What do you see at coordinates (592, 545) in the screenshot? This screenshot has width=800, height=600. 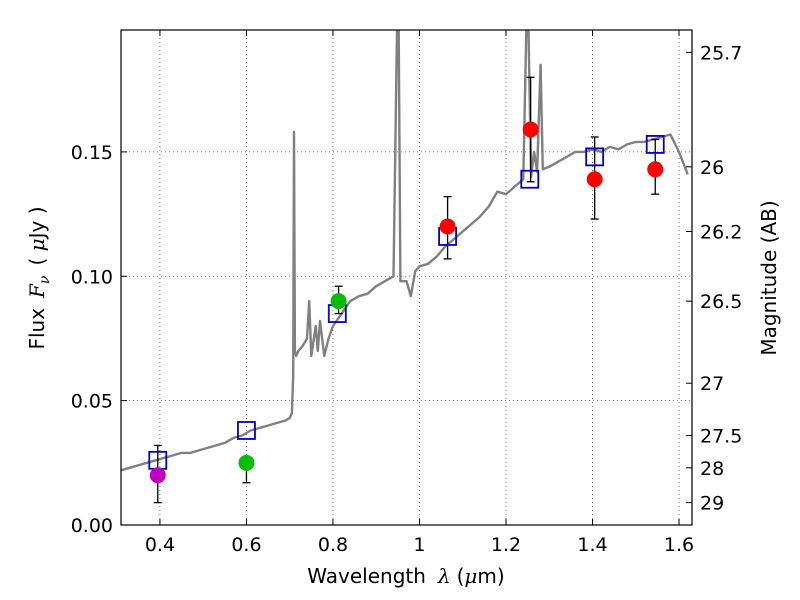 I see `x-tick-label: 1.4` at bounding box center [592, 545].